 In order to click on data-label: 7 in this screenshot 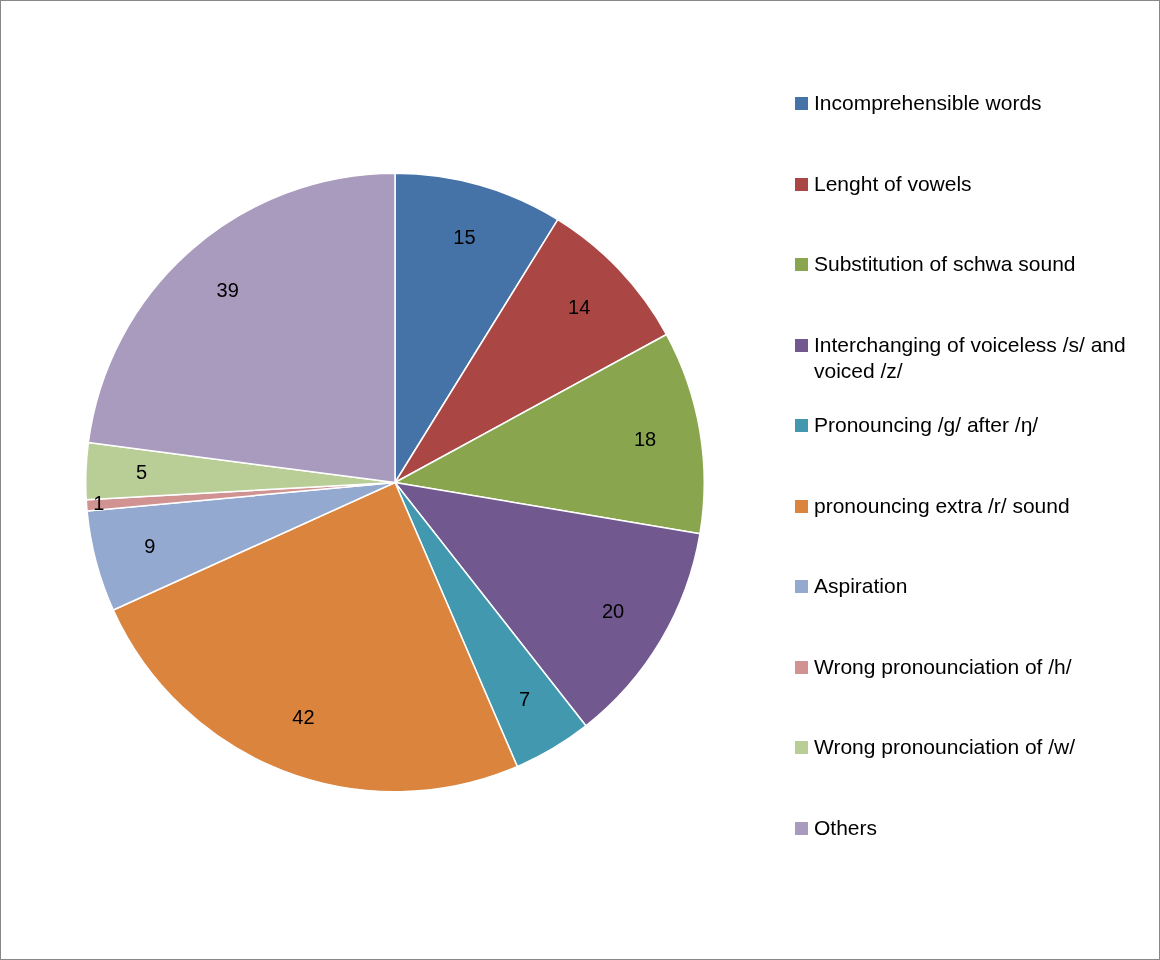, I will do `click(524, 699)`.